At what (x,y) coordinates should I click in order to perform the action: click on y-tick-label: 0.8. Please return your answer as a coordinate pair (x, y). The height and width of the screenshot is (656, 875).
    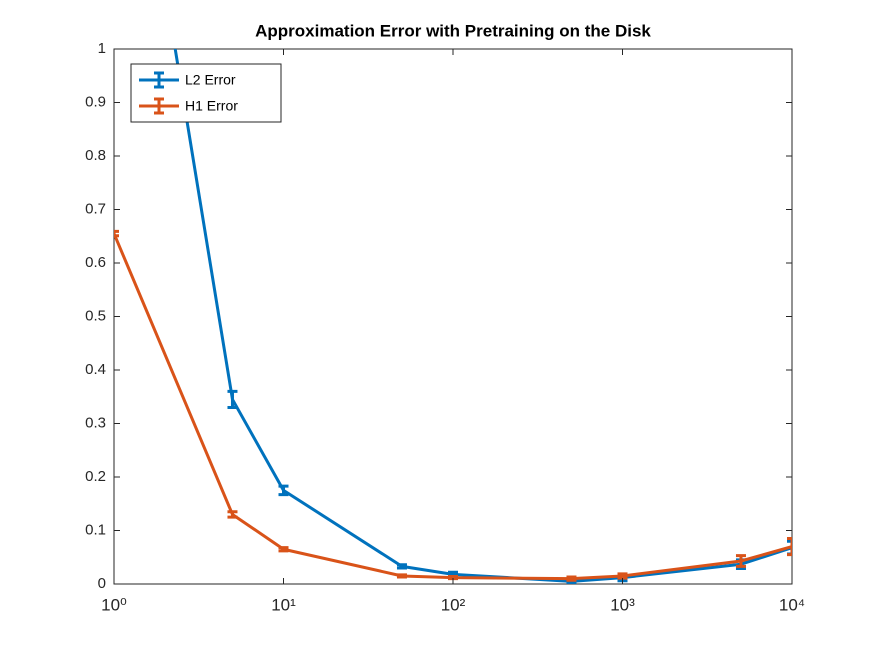
    Looking at the image, I should click on (95, 155).